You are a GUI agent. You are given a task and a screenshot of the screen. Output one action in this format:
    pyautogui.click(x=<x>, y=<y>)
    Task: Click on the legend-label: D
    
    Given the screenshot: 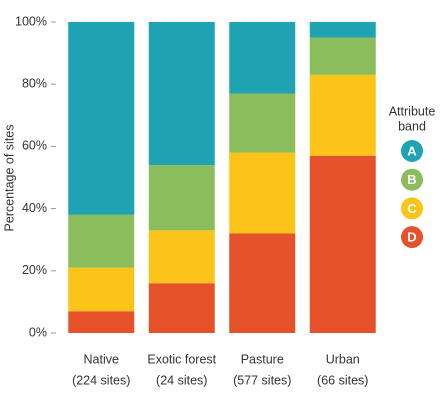 What is the action you would take?
    pyautogui.click(x=411, y=237)
    